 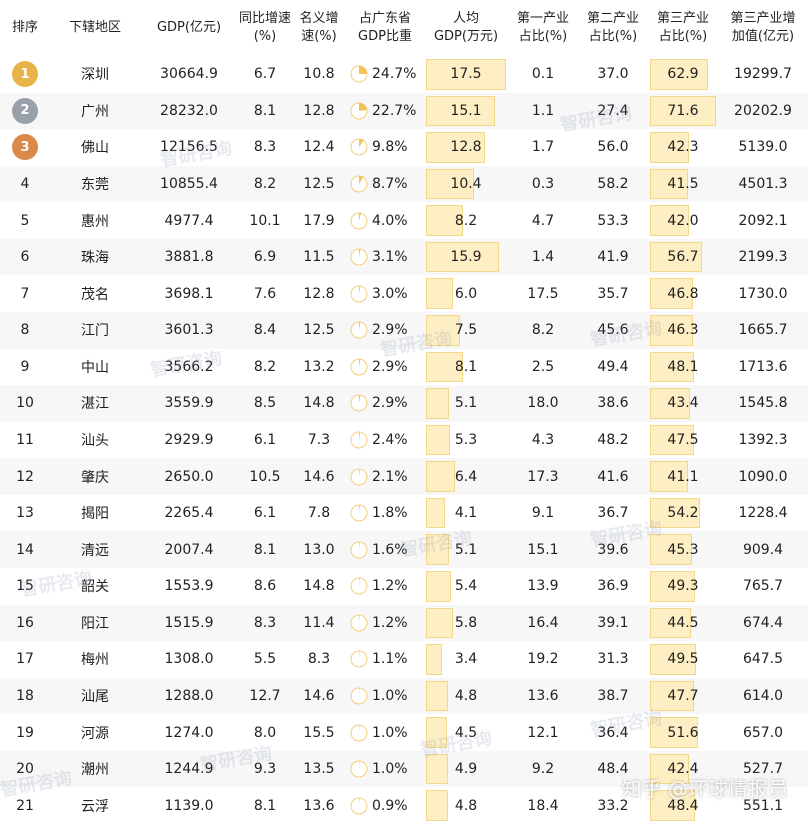 What do you see at coordinates (25, 74) in the screenshot?
I see `rank-medal: 1` at bounding box center [25, 74].